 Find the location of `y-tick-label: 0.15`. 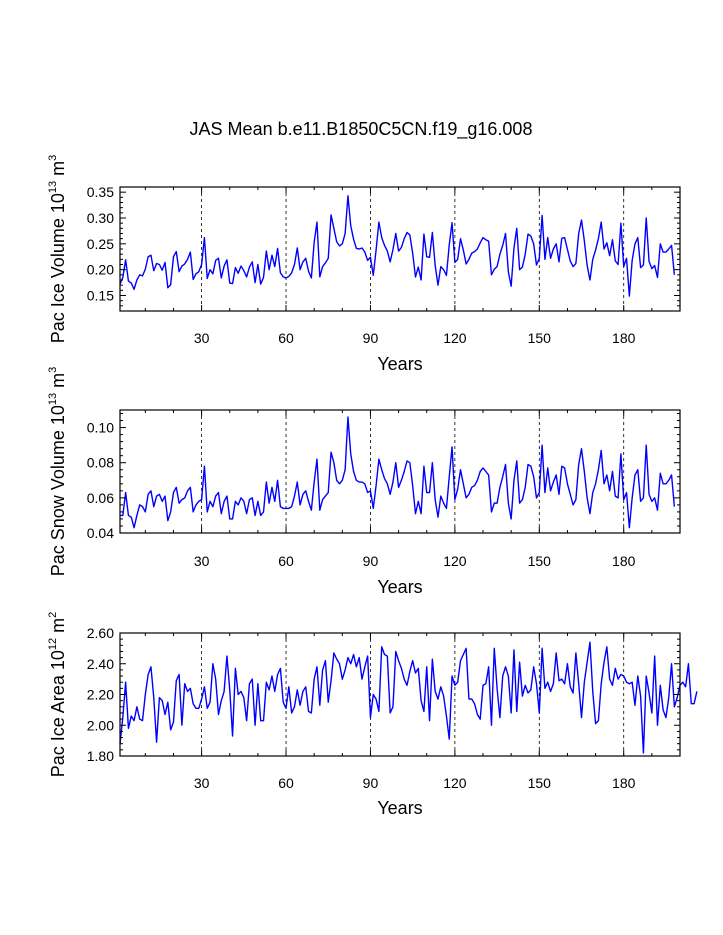

y-tick-label: 0.15 is located at coordinates (100, 296).